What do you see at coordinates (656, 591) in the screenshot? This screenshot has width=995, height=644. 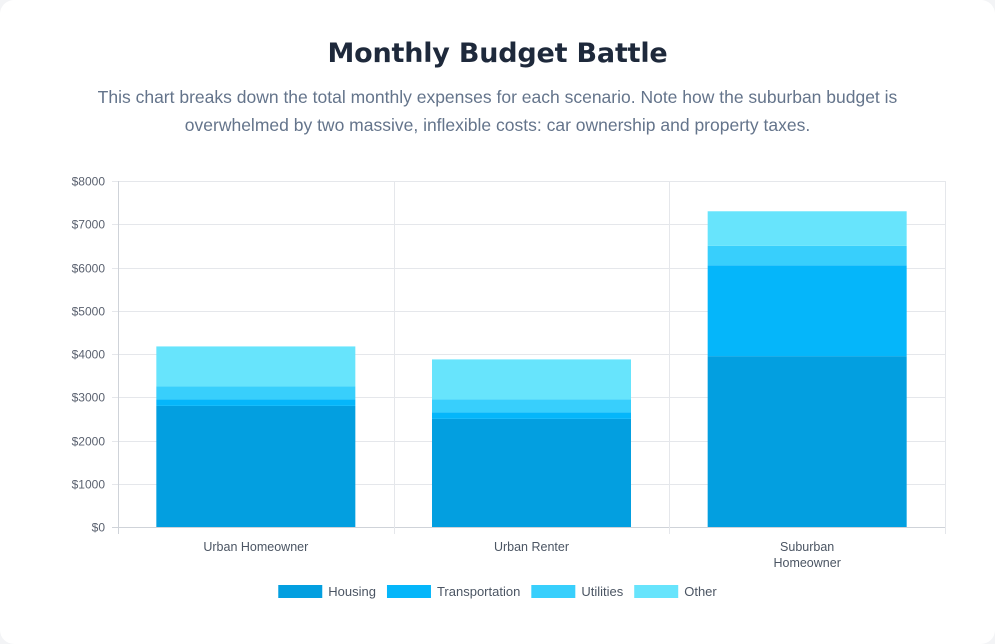 I see `legend-swatch-other` at bounding box center [656, 591].